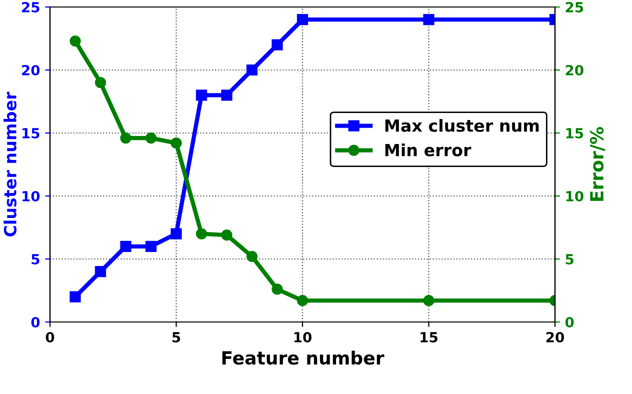 The width and height of the screenshot is (632, 394). I want to click on y-tick-label: 15, so click(31, 133).